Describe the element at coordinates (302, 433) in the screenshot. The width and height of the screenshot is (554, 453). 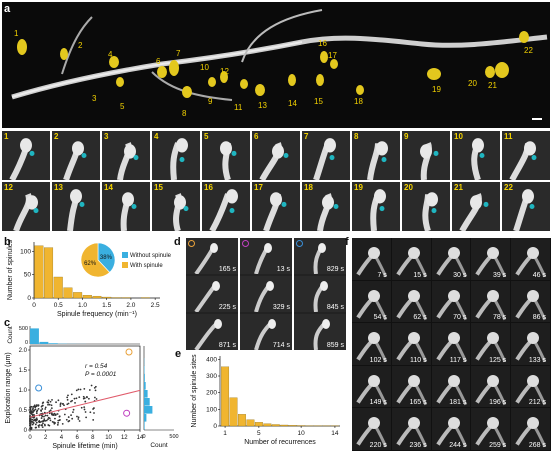
I see `x-tick-label: 10` at that location.